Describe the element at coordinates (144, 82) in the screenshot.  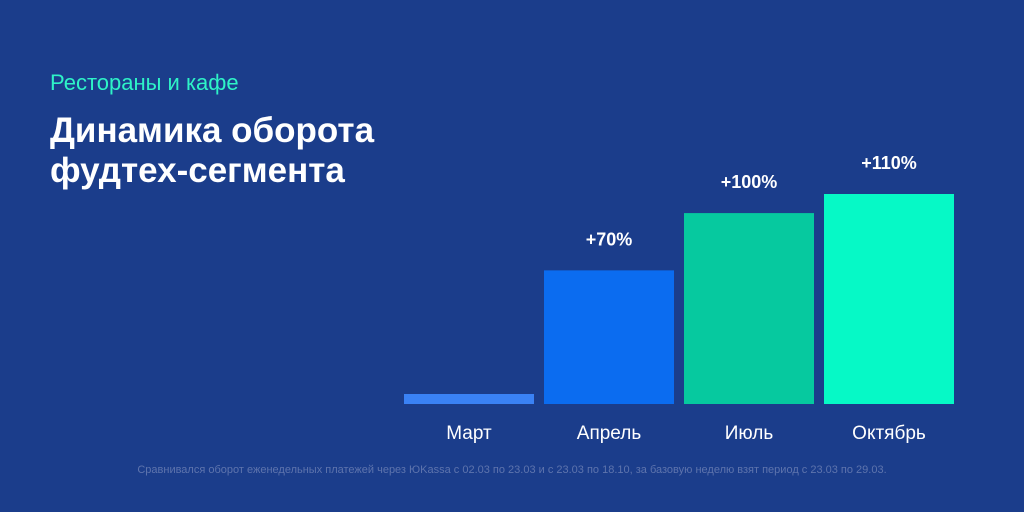
I see `chart-subtitle: Рестораны и кафе` at that location.